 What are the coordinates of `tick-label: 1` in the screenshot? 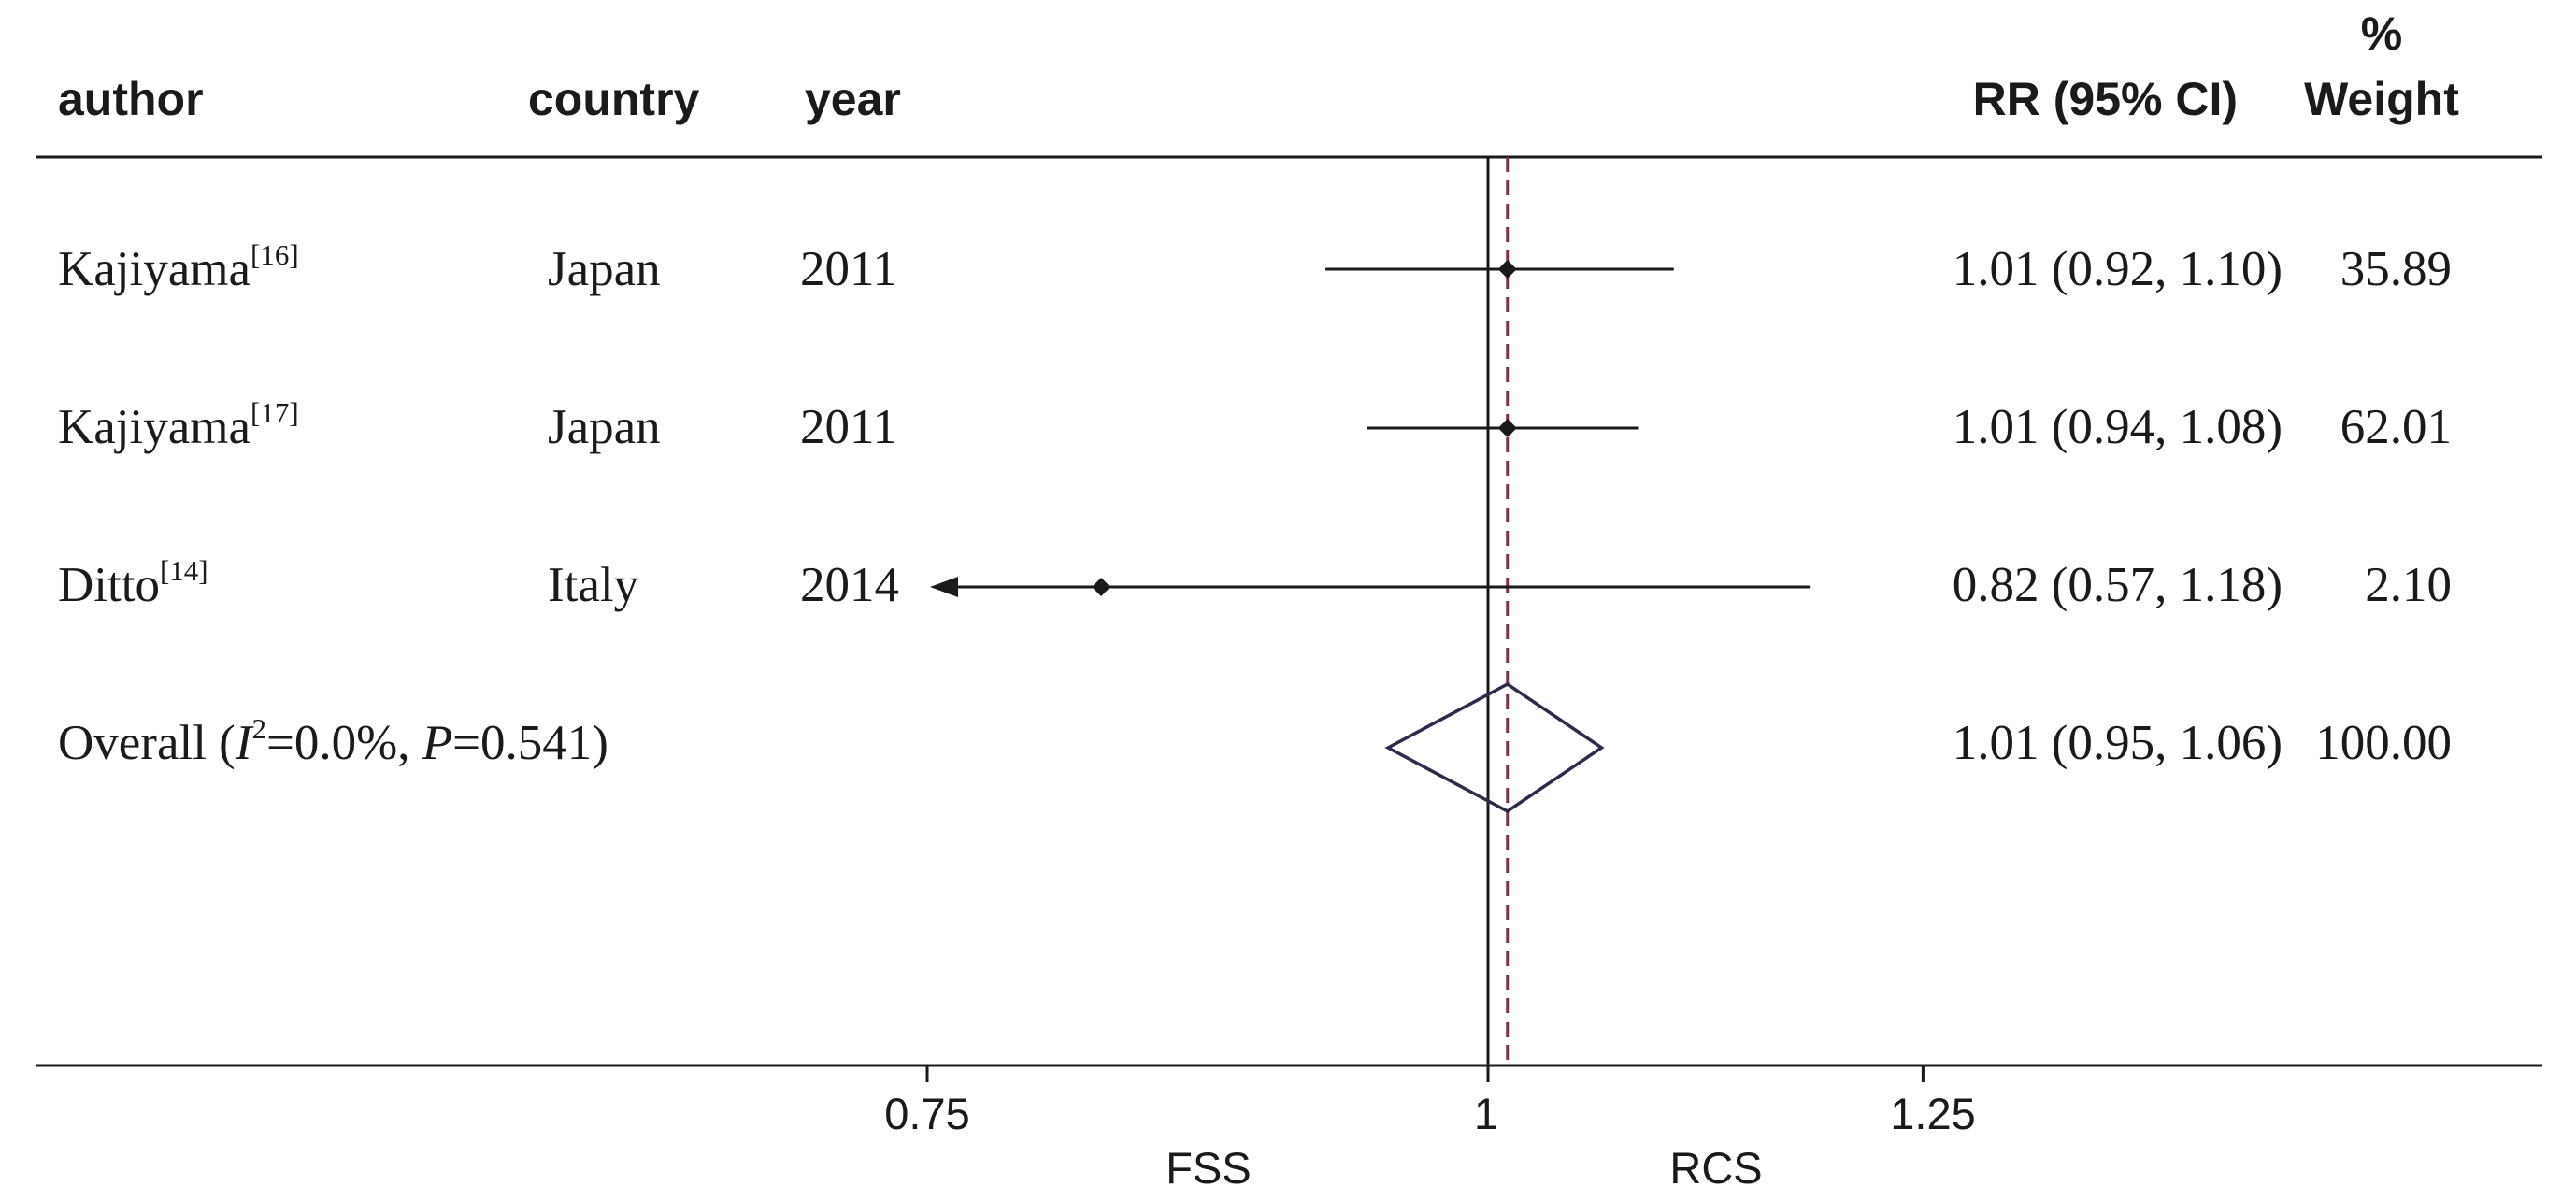 It's located at (1486, 1113).